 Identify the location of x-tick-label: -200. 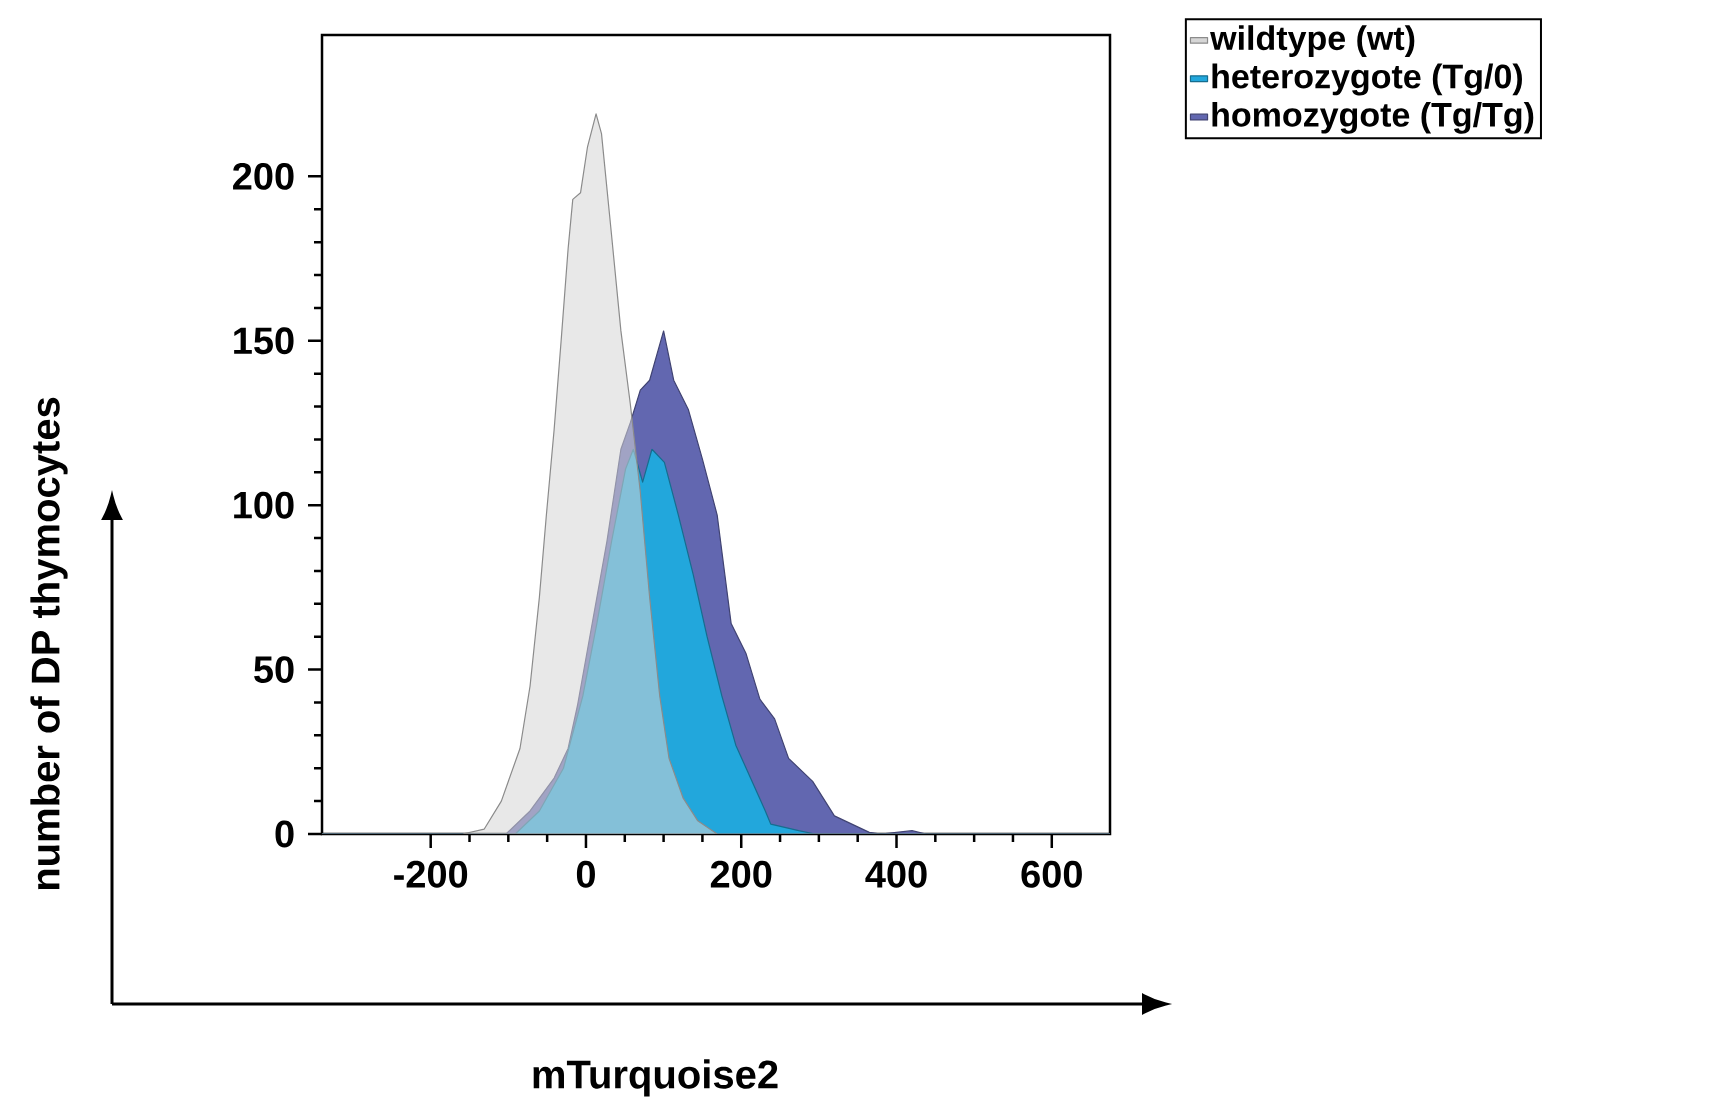
(431, 874).